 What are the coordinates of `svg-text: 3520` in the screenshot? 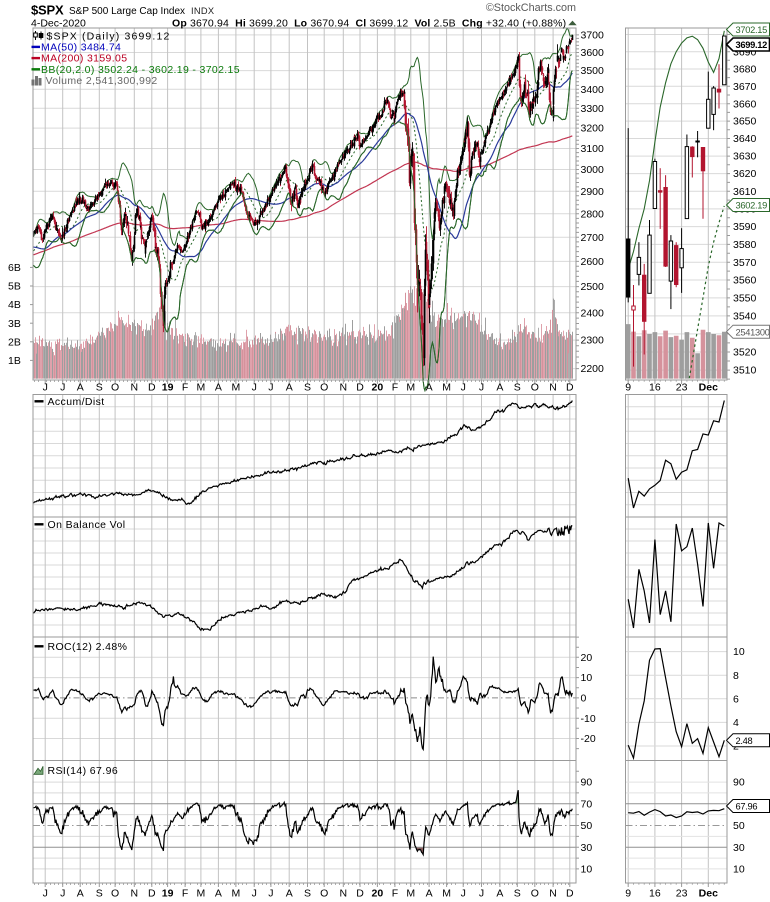 It's located at (745, 353).